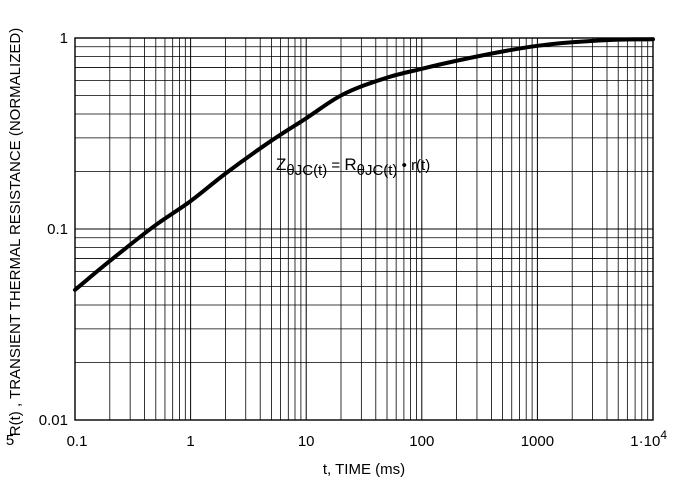  What do you see at coordinates (367, 439) in the screenshot?
I see `x-tick-labels: 0.1 1 10 100 1000 1·10⁴` at bounding box center [367, 439].